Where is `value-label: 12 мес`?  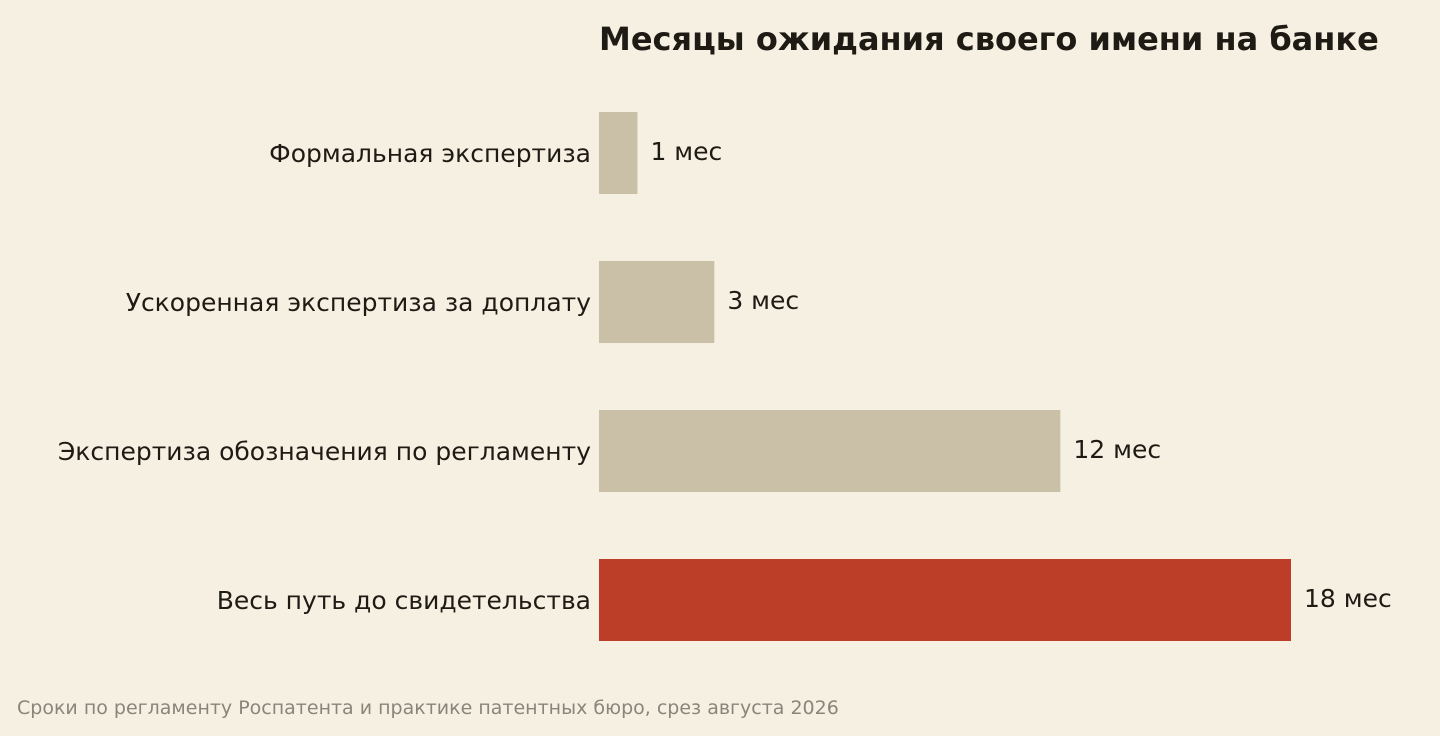
value-label: 12 мес is located at coordinates (1117, 449).